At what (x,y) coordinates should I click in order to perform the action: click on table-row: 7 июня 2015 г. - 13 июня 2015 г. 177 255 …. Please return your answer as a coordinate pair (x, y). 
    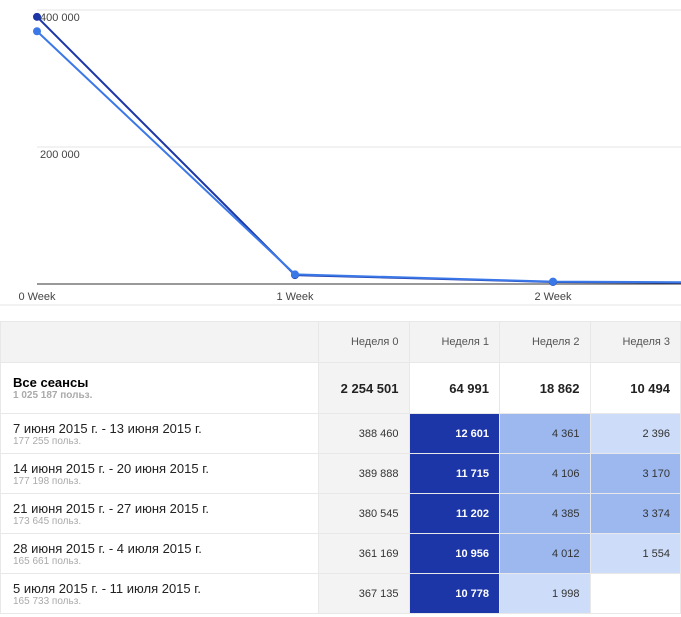
    Looking at the image, I should click on (340, 433).